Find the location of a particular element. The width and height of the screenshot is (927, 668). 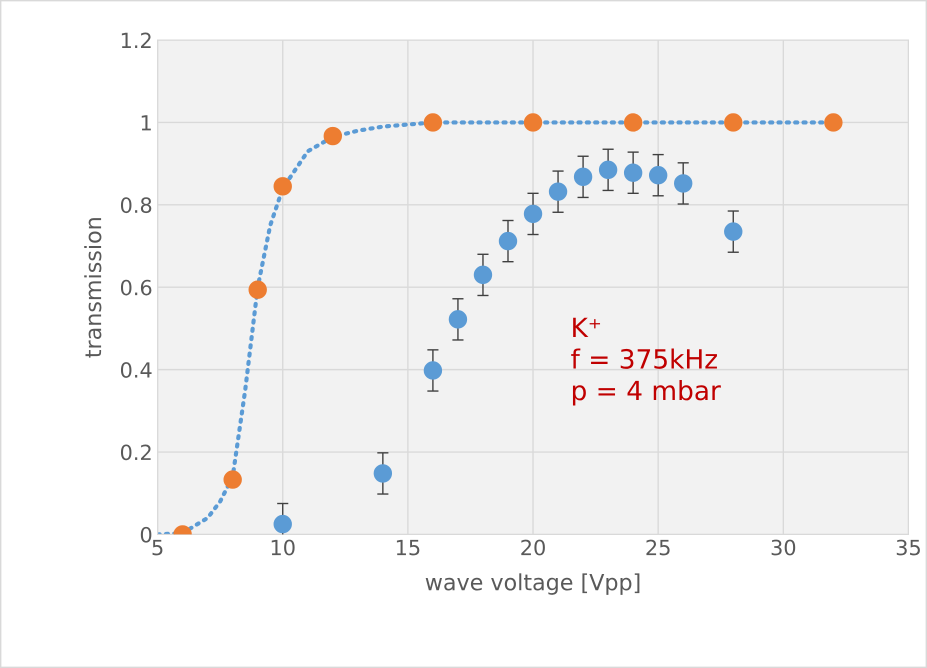

x-tick-label: 5 is located at coordinates (157, 548).